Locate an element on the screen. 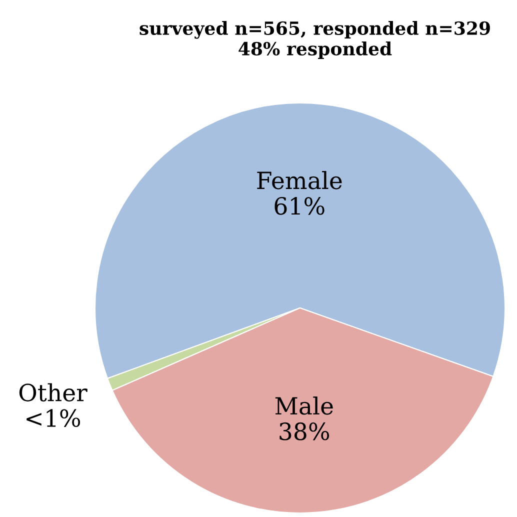 This screenshot has width=517, height=517. slice-label: Other is located at coordinates (53, 392).